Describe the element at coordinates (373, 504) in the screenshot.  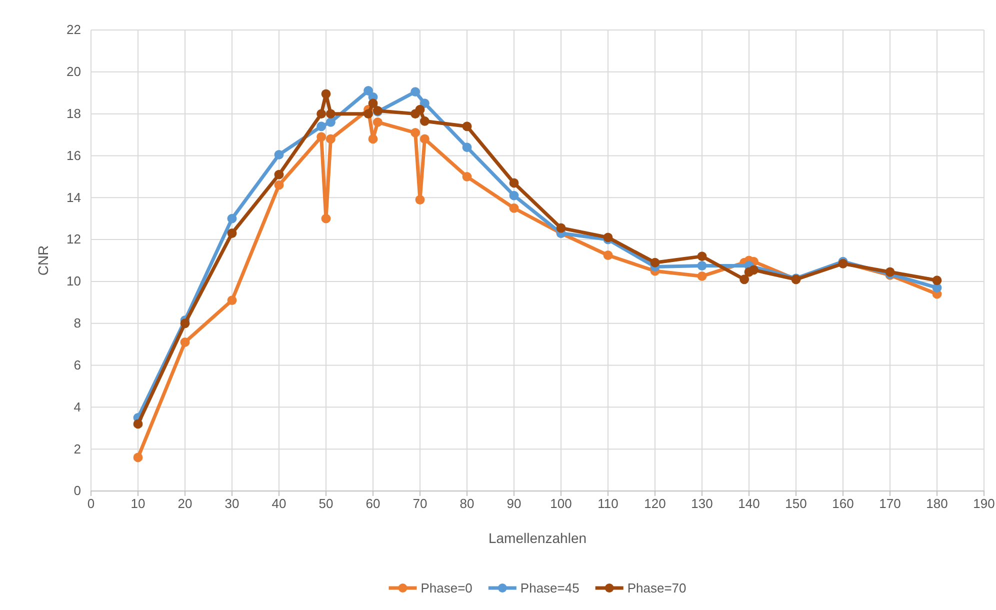
I see `x-tick-label: 60` at that location.